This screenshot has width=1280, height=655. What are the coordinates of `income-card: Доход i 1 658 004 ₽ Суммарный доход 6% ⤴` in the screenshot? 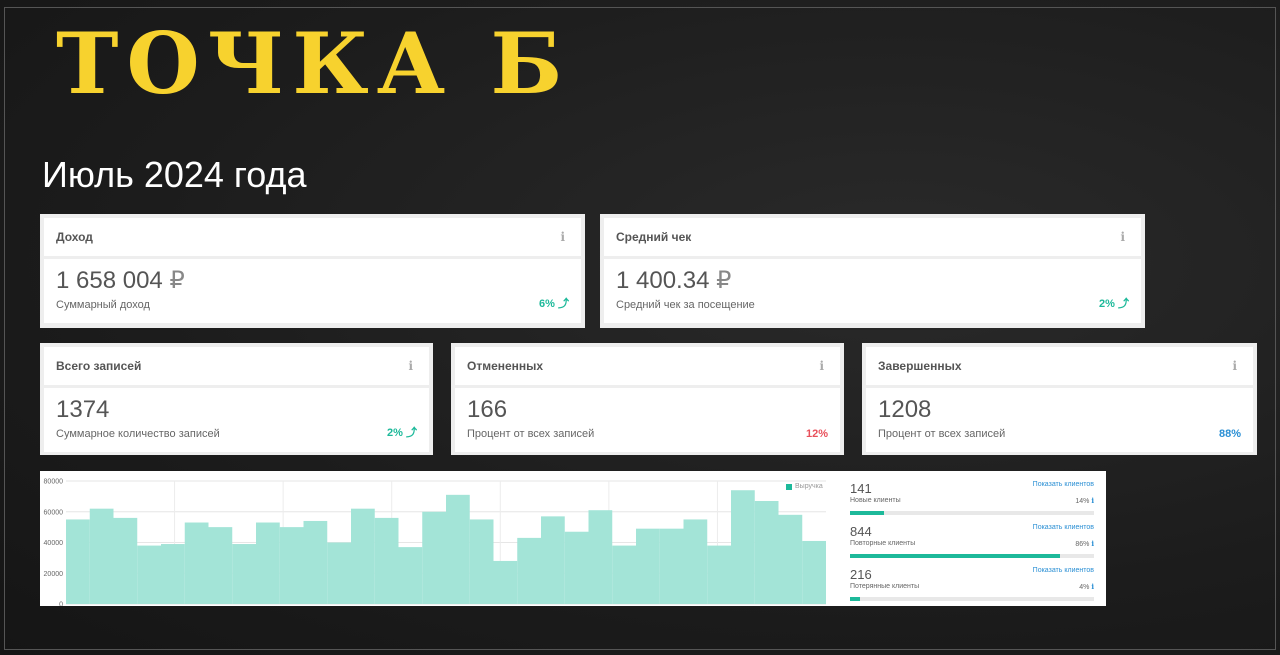 It's located at (312, 271).